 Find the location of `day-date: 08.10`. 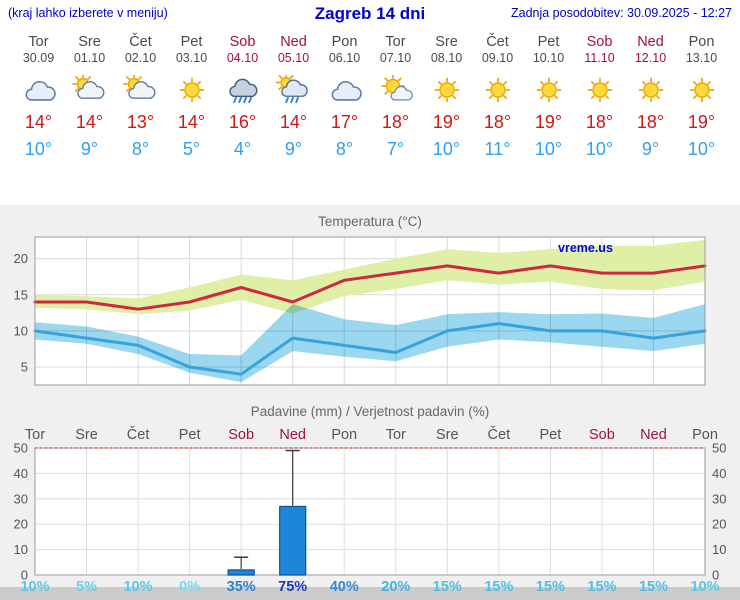

day-date: 08.10 is located at coordinates (446, 58).